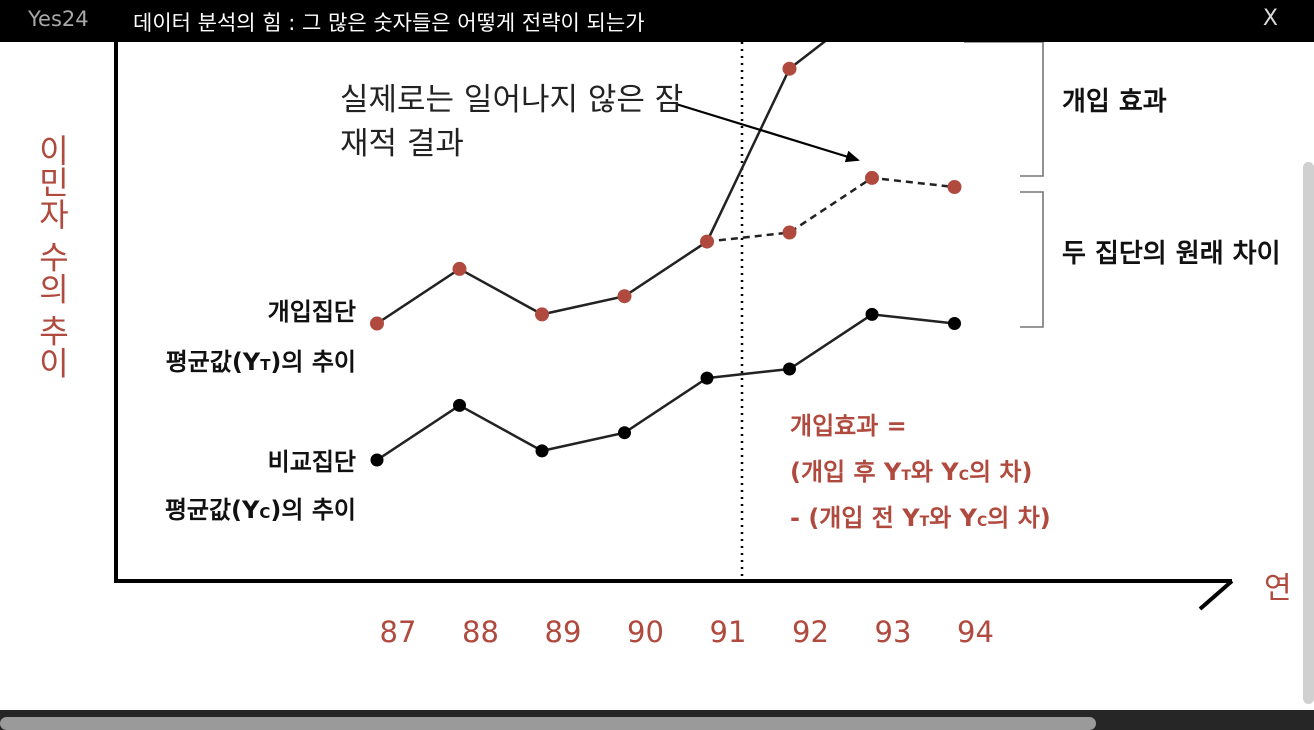 The height and width of the screenshot is (730, 1314). Describe the element at coordinates (975, 632) in the screenshot. I see `x-tick-label: 94` at that location.